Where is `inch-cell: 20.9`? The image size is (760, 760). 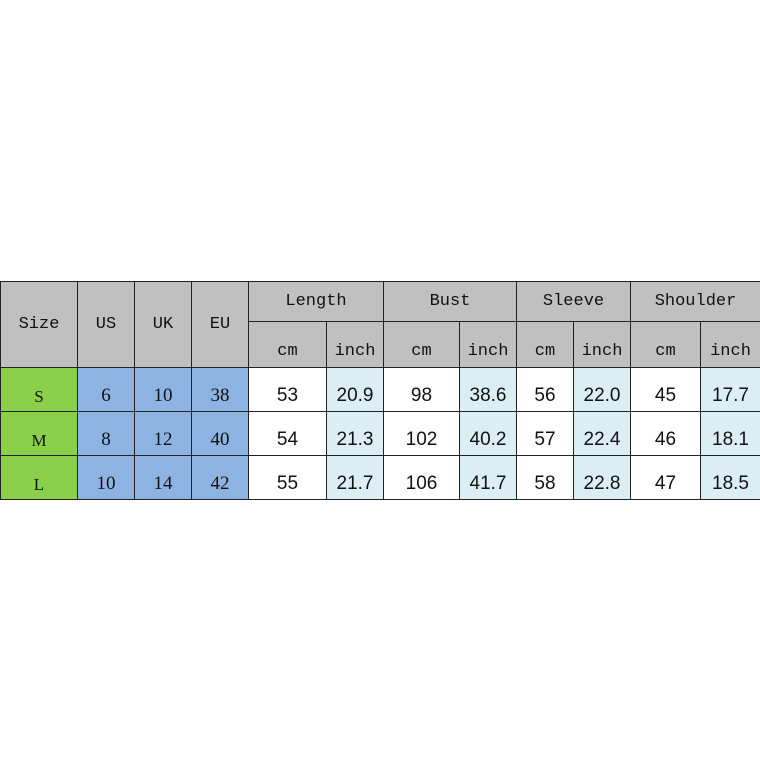
inch-cell: 20.9 is located at coordinates (355, 389).